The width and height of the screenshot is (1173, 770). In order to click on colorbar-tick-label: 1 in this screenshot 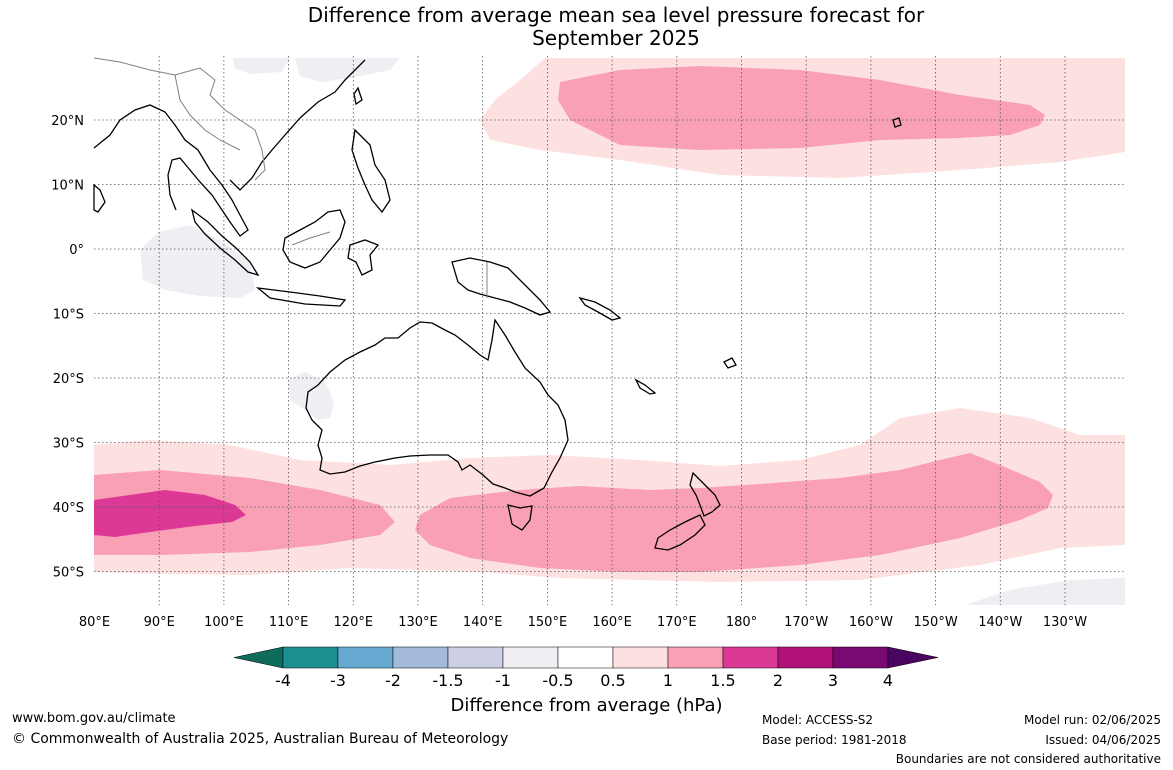, I will do `click(668, 680)`.